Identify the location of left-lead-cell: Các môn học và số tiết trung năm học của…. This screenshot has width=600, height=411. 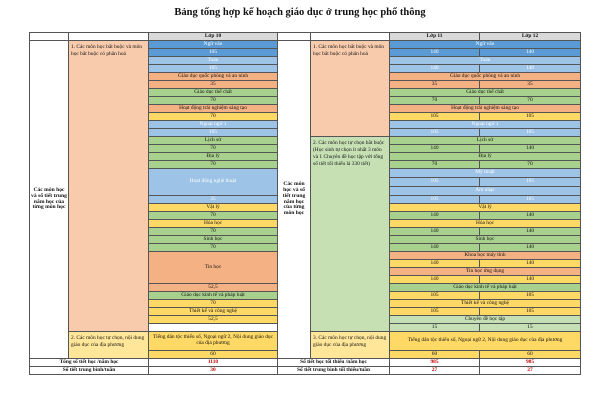
(49, 199).